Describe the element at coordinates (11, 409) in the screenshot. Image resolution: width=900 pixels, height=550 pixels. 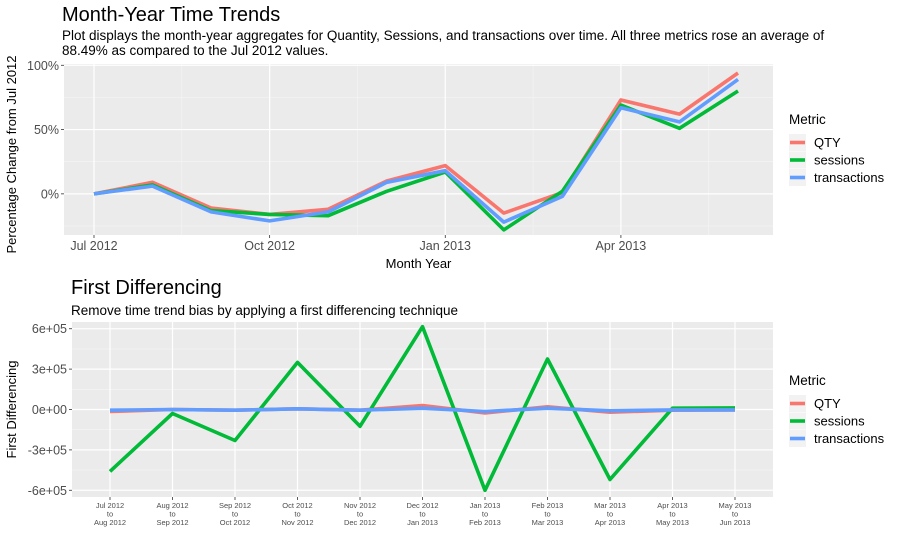
I see `diff-y-axis-title: First Differencing` at that location.